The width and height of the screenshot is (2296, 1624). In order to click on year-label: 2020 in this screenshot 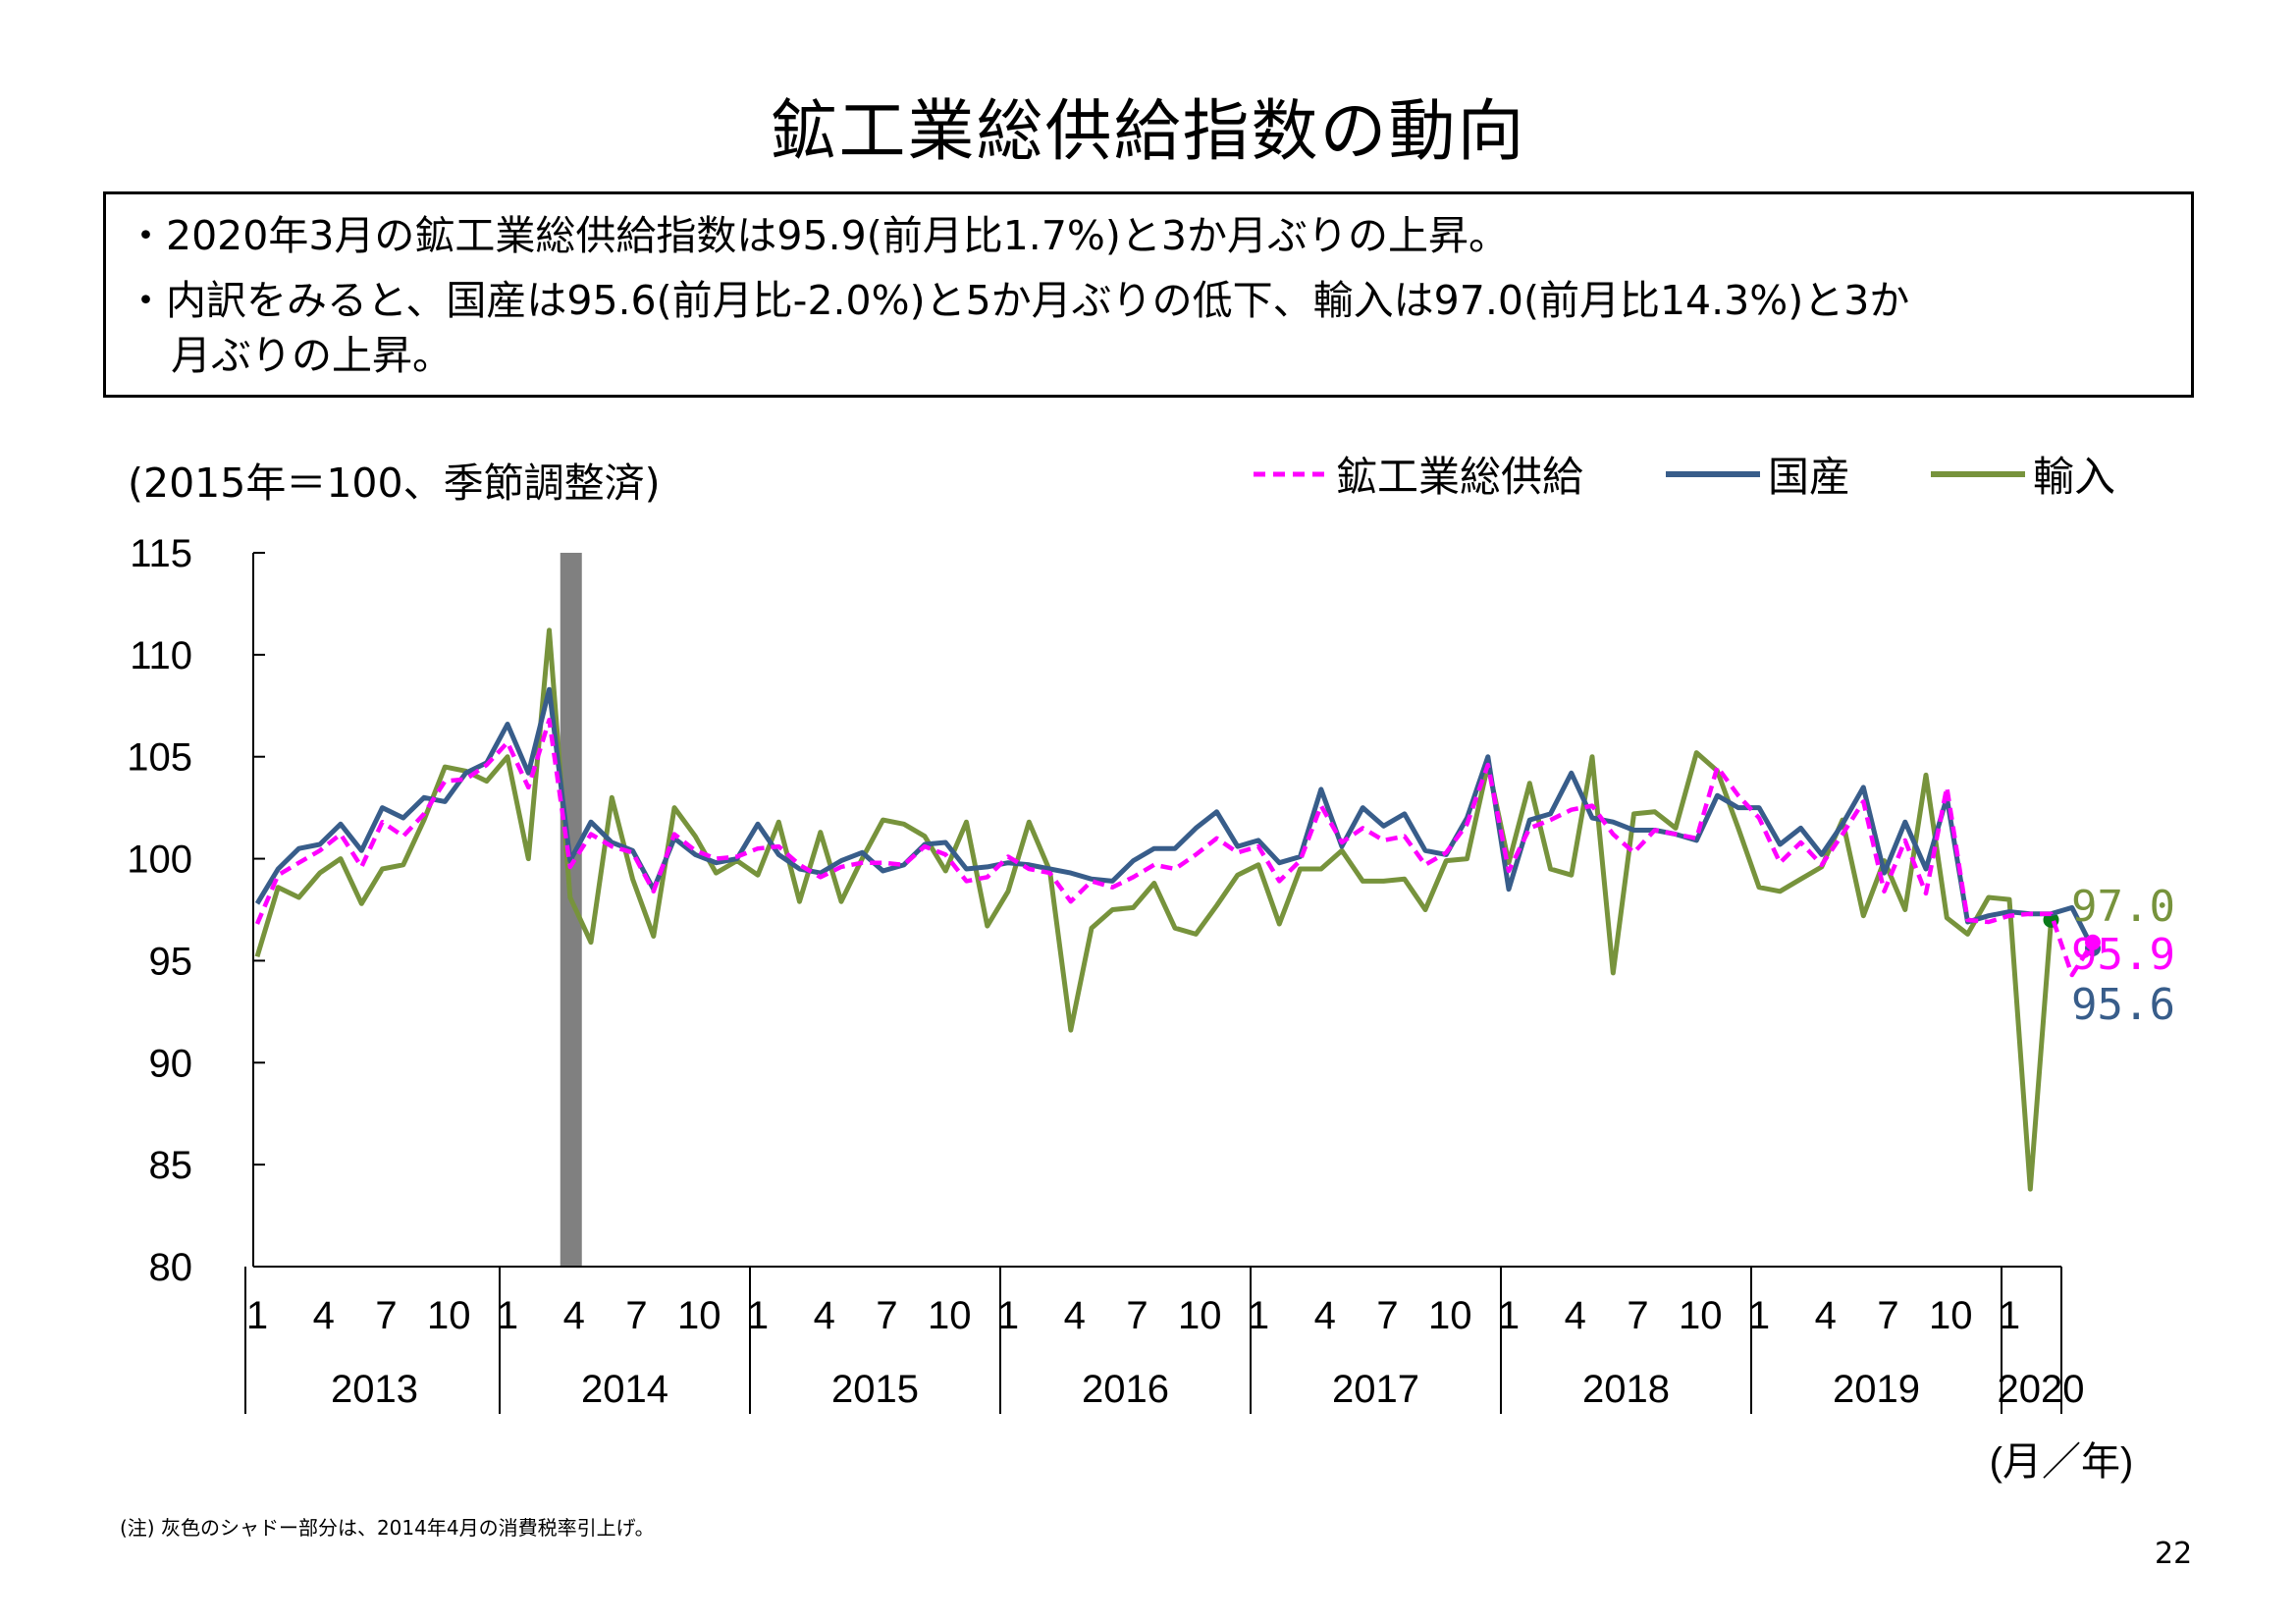, I will do `click(2042, 1389)`.